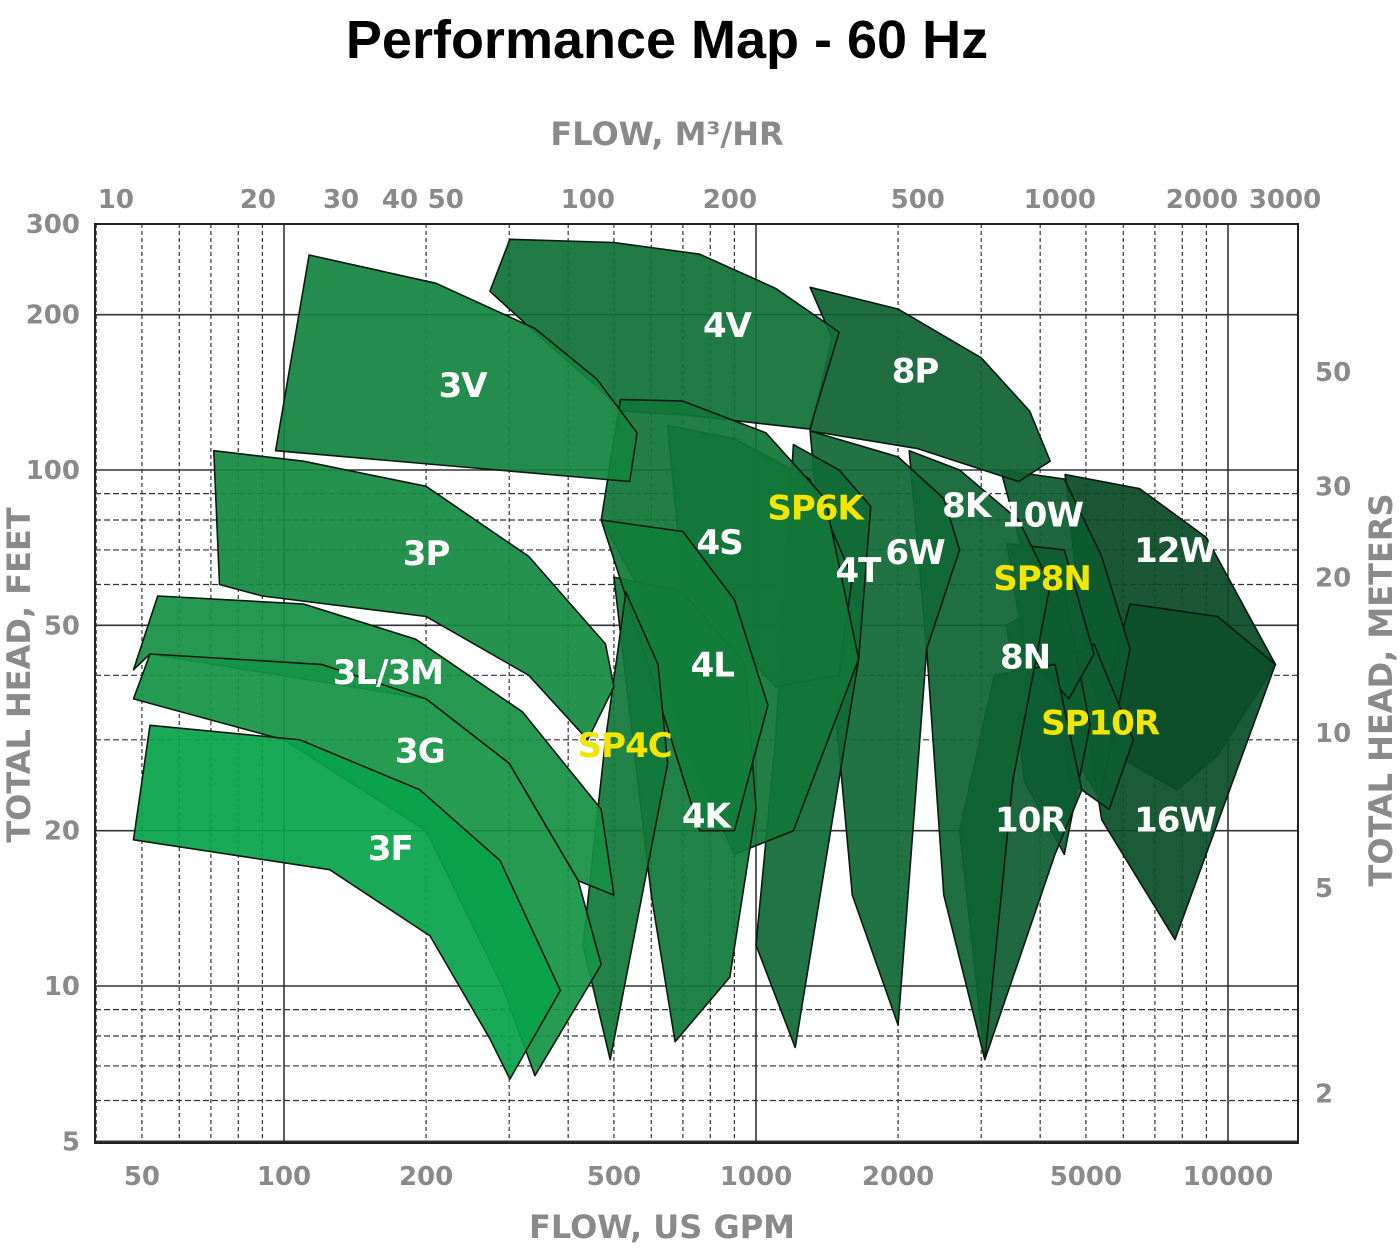 The height and width of the screenshot is (1250, 1400). I want to click on x2-tick-label: 50, so click(446, 200).